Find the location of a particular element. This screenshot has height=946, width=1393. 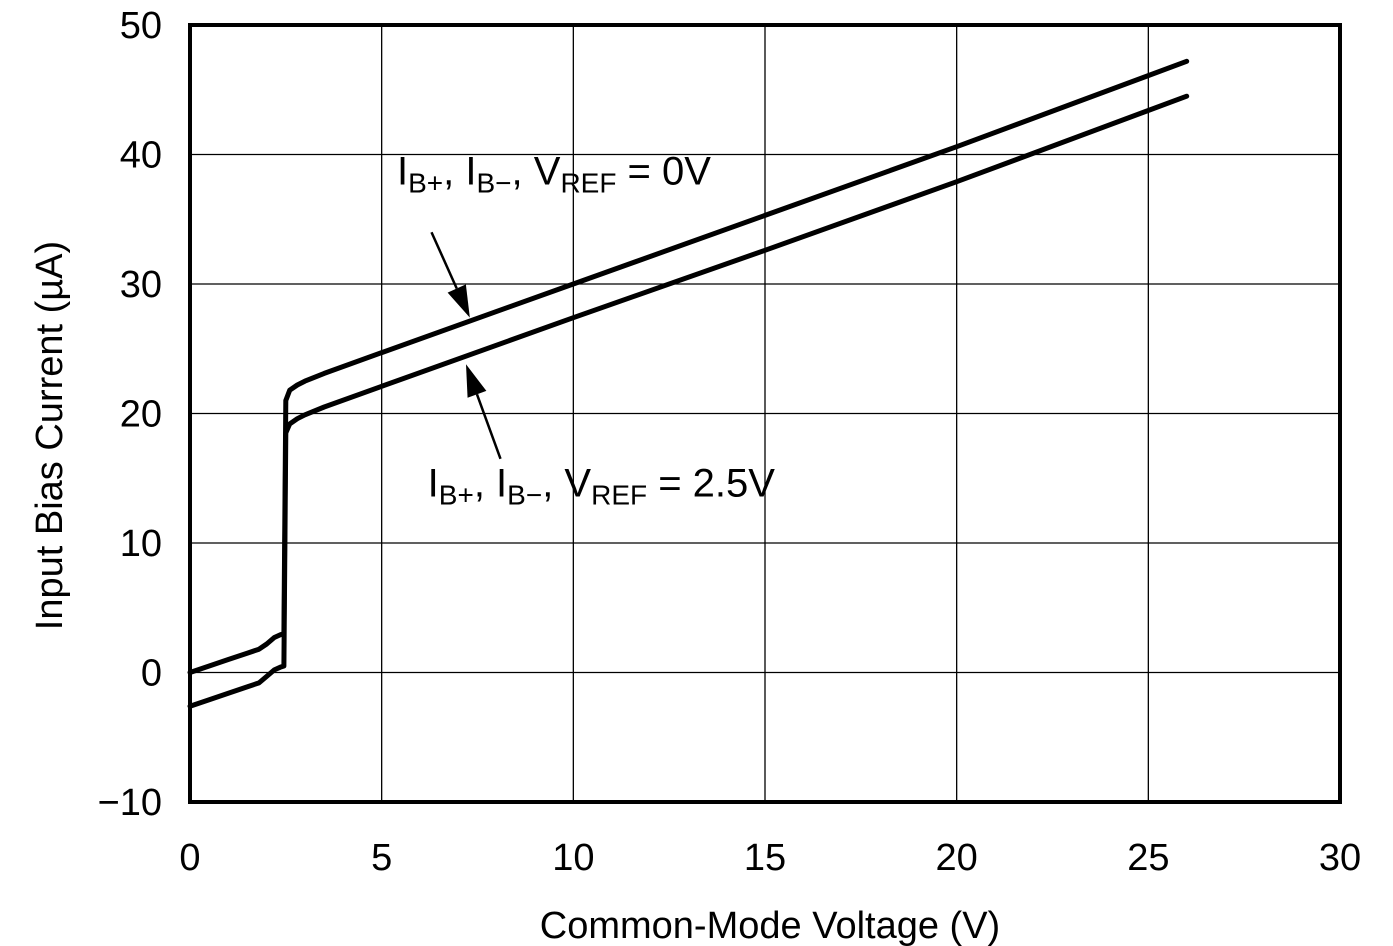

y-tick-label: 20 is located at coordinates (141, 415).